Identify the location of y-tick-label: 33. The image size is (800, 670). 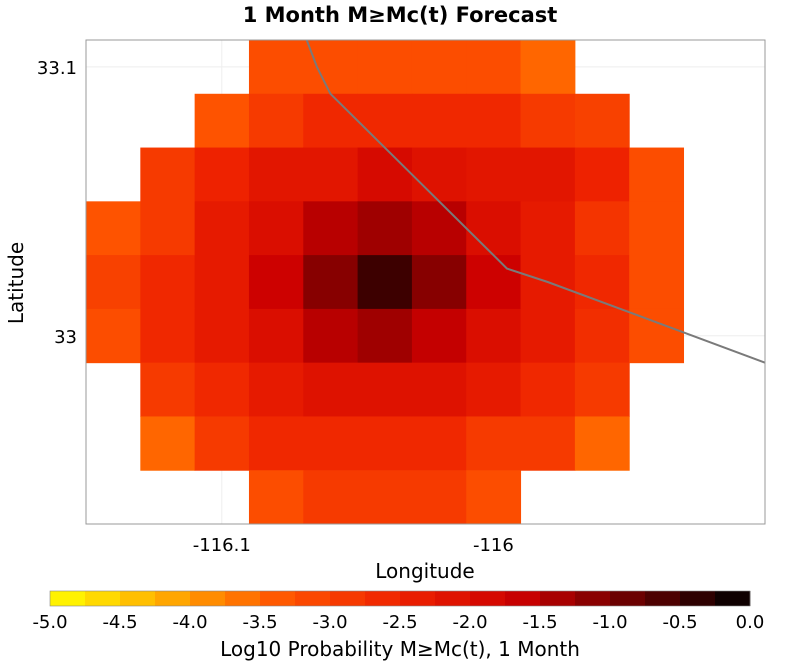
(65, 337).